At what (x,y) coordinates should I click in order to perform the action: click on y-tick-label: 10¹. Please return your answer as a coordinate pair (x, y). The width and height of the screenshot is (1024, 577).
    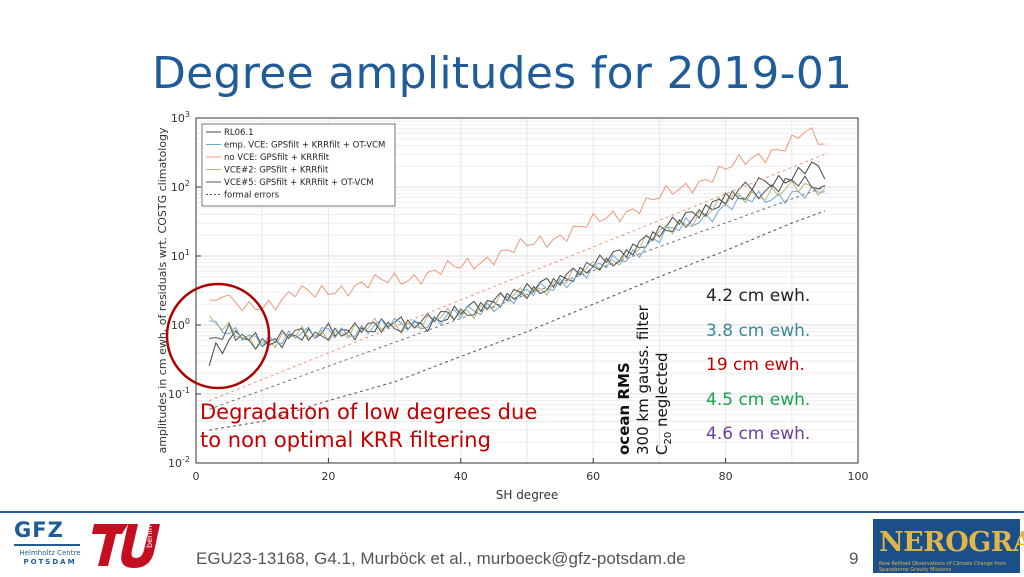
    Looking at the image, I should click on (180, 255).